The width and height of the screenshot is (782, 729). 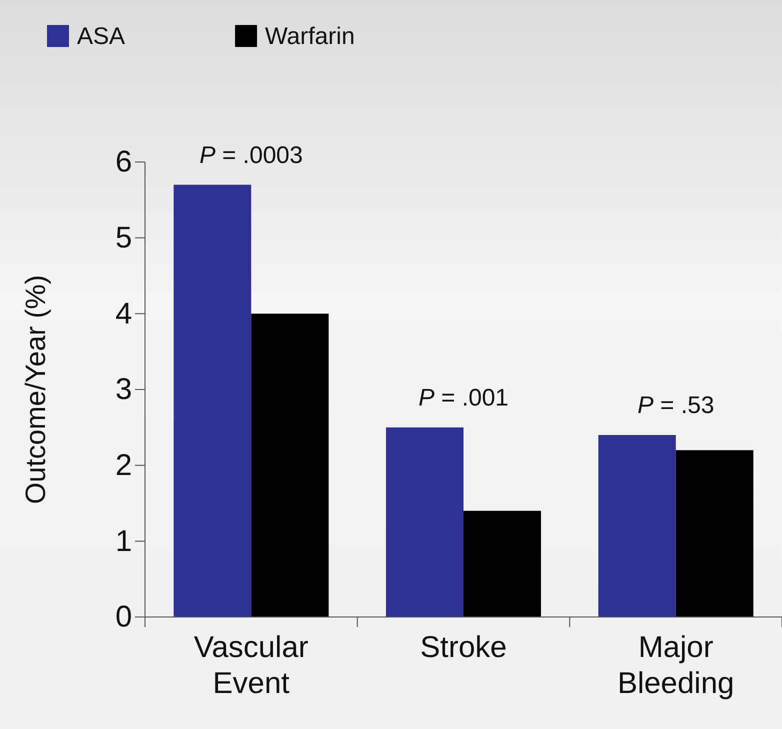 I want to click on annotation: P = .001, so click(x=463, y=398).